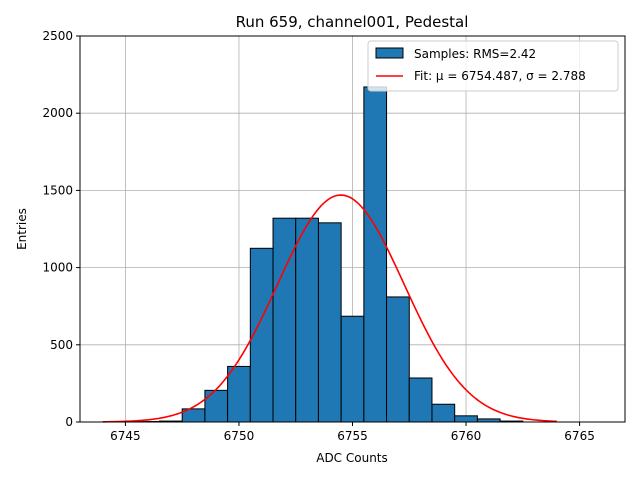 Image resolution: width=640 pixels, height=480 pixels. I want to click on y-tick-label: 2000, so click(57, 113).